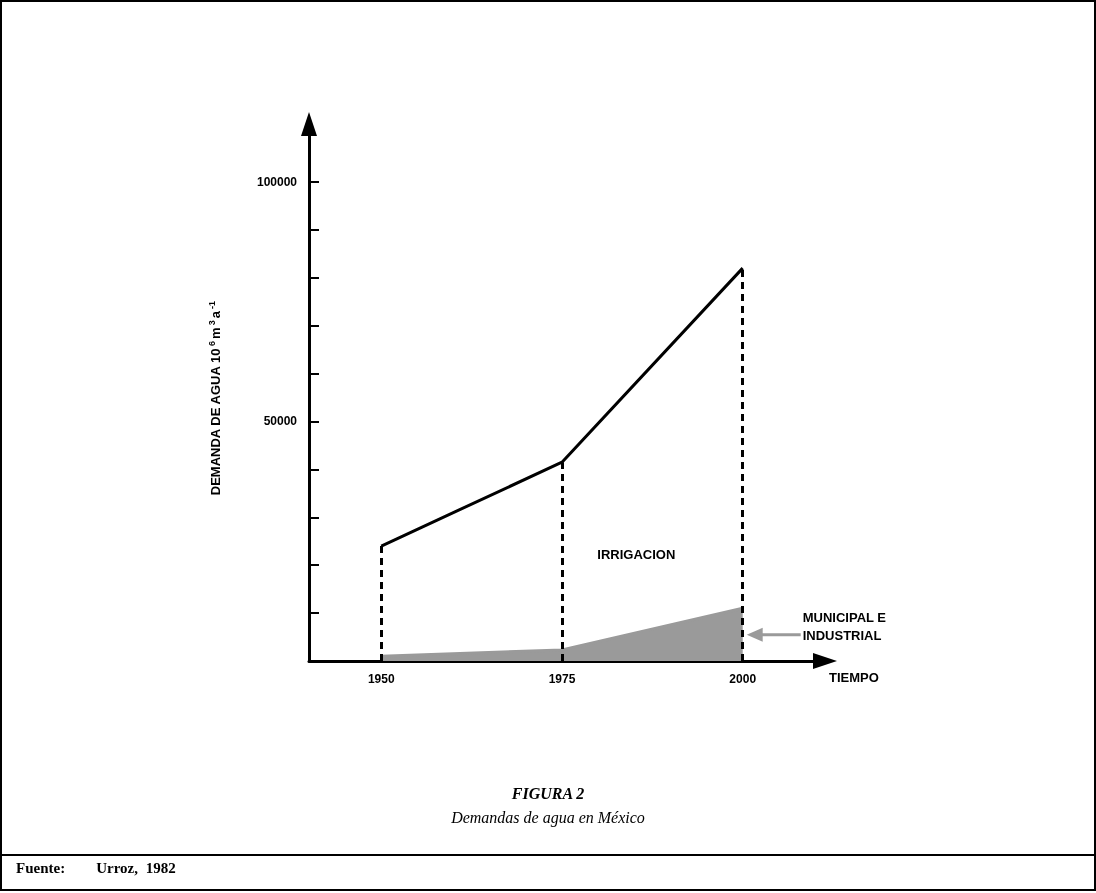 Image resolution: width=1096 pixels, height=893 pixels. Describe the element at coordinates (854, 677) in the screenshot. I see `x-axis-title: TIEMPO` at that location.